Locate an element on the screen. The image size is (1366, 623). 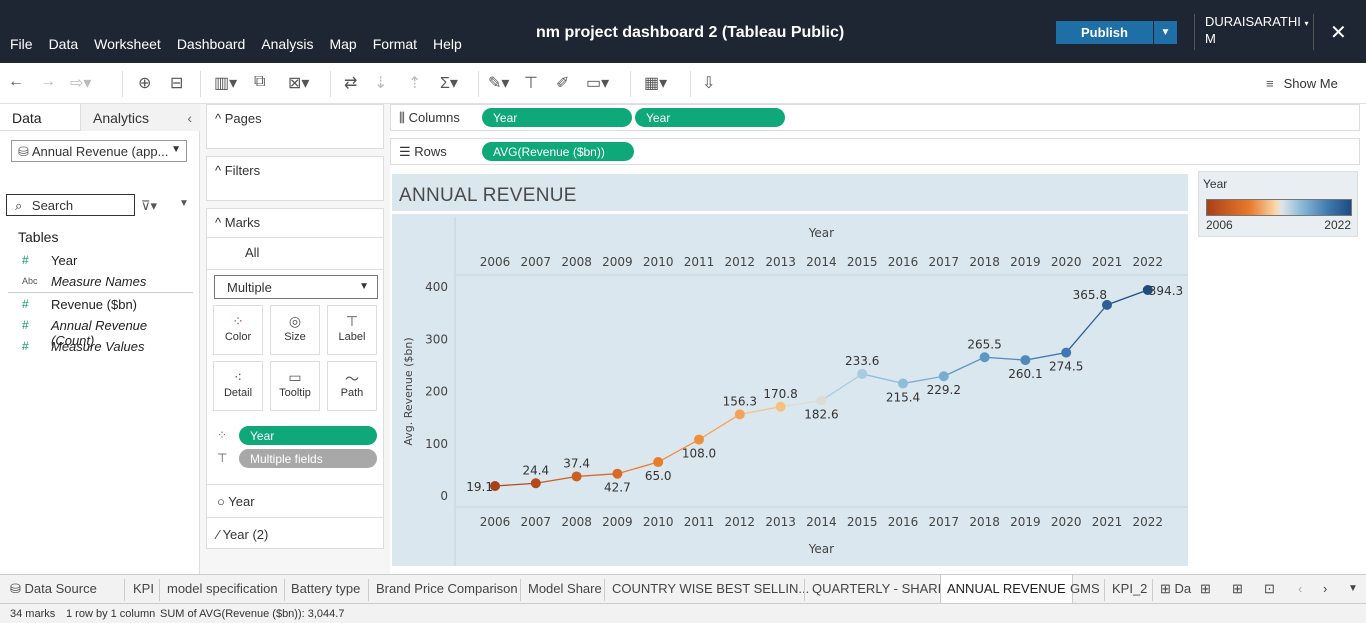
sheet-tab-brand-price-comparison: Brand Price Comparison is located at coordinates (447, 588).